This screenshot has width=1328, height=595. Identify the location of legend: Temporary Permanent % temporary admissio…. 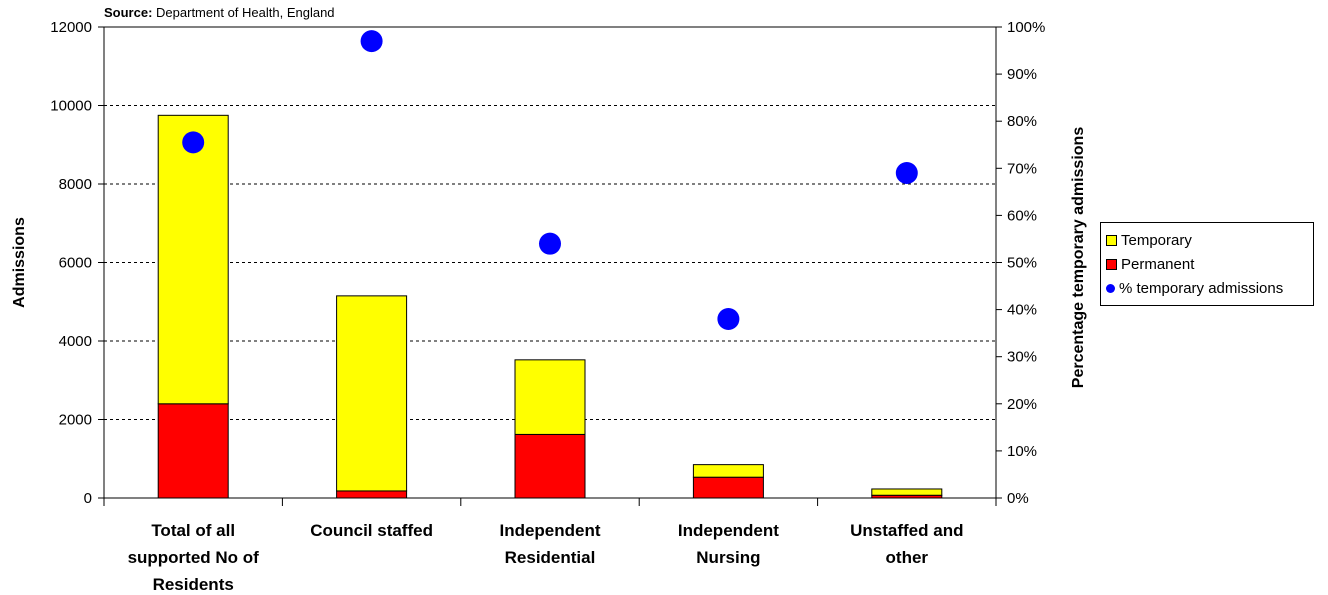
(1207, 264).